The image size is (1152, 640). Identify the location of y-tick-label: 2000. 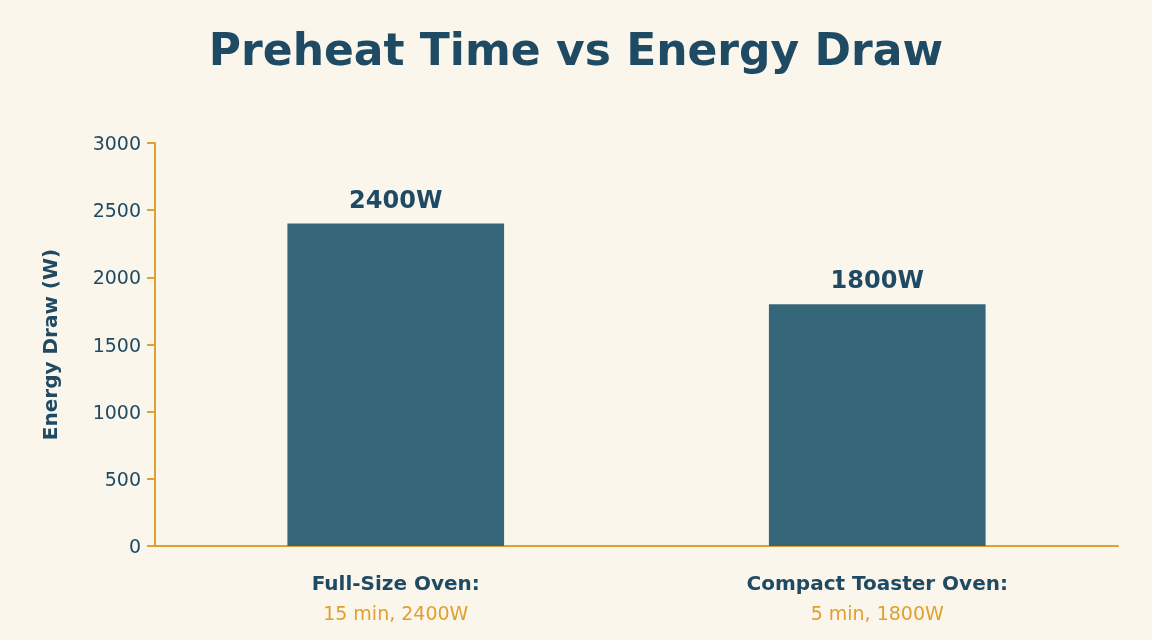
(116, 277).